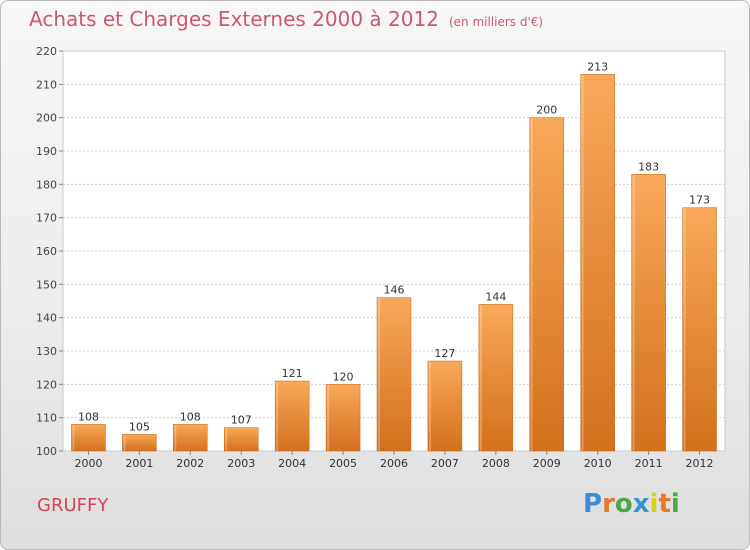 The image size is (750, 550). What do you see at coordinates (241, 463) in the screenshot?
I see `x-tick-label: 2003` at bounding box center [241, 463].